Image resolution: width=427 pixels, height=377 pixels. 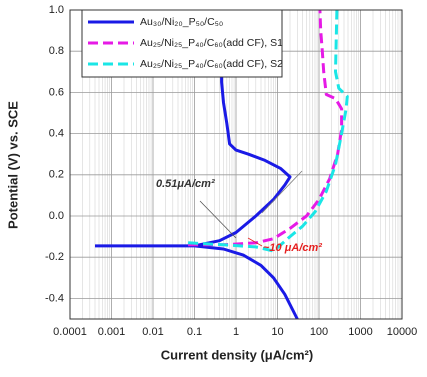 I want to click on y-tick-label: 0.4, so click(x=56, y=134).